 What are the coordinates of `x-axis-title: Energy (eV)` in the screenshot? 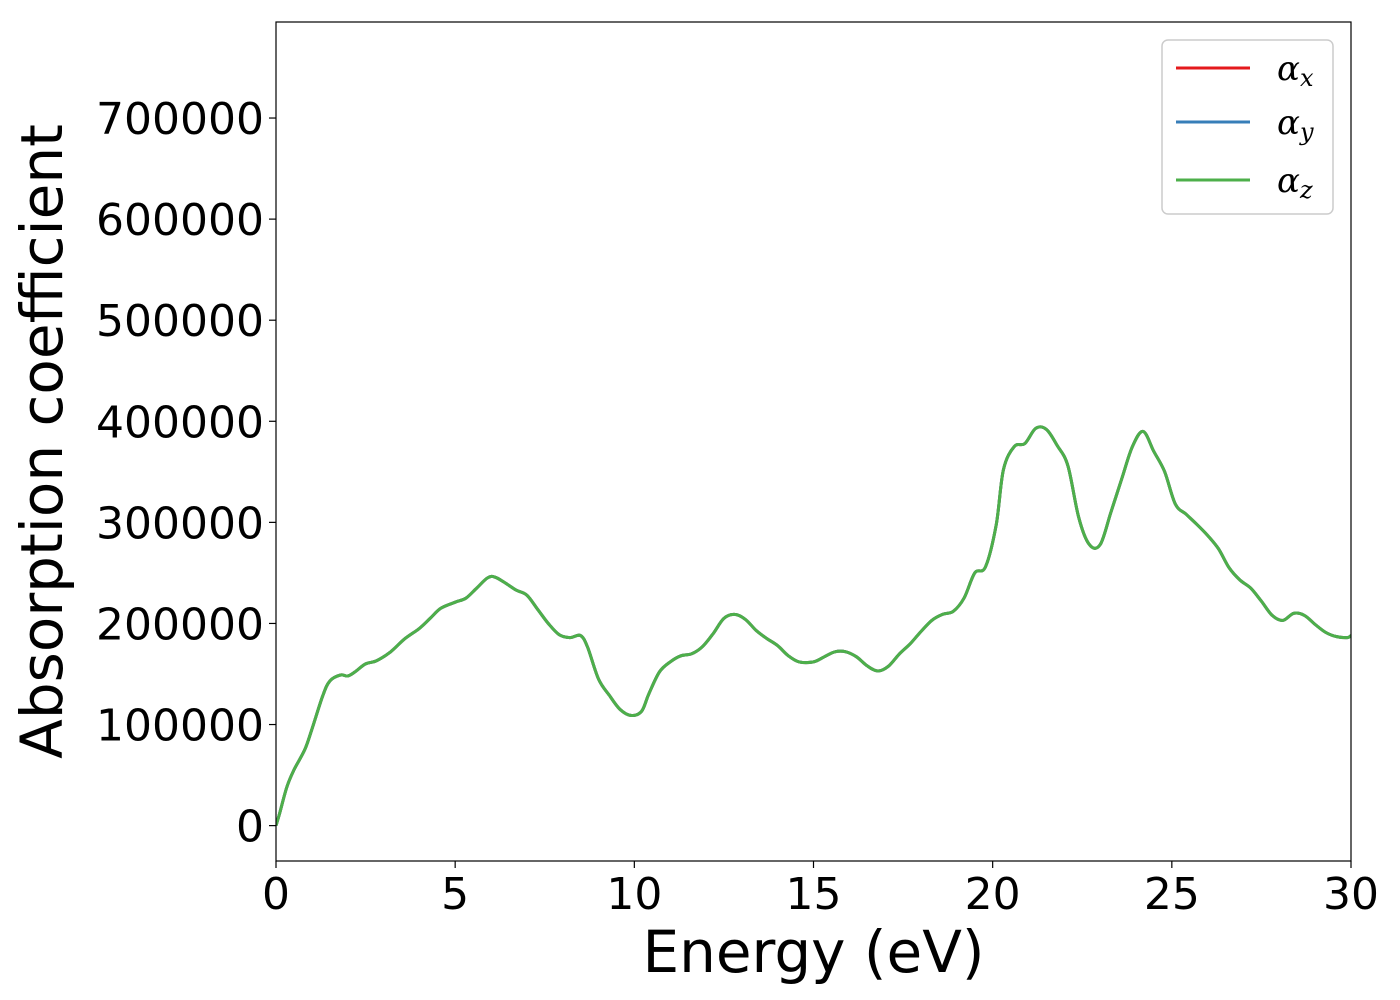 It's located at (813, 952).